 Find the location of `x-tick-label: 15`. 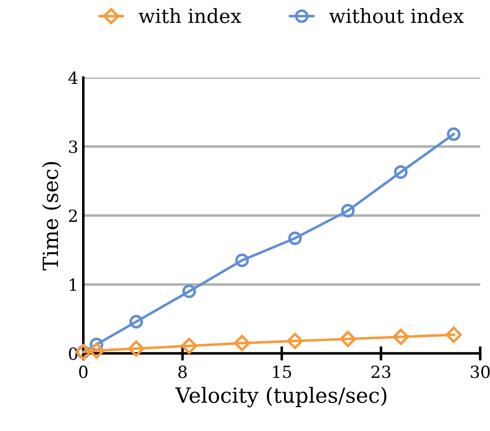

x-tick-label: 15 is located at coordinates (282, 372).